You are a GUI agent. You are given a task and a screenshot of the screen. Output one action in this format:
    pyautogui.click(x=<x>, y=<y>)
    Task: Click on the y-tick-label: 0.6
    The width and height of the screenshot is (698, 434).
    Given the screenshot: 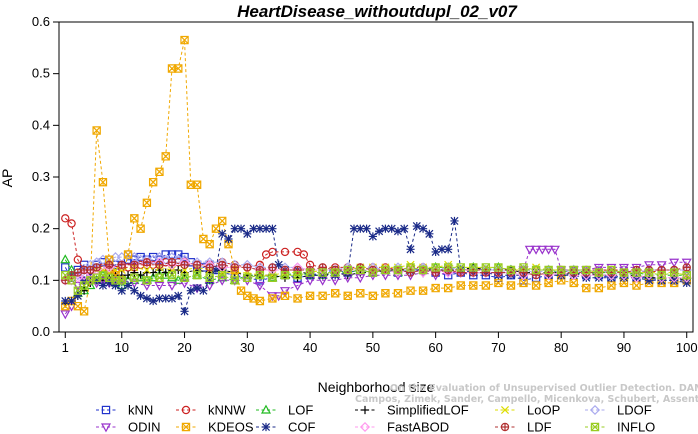 What is the action you would take?
    pyautogui.click(x=41, y=21)
    